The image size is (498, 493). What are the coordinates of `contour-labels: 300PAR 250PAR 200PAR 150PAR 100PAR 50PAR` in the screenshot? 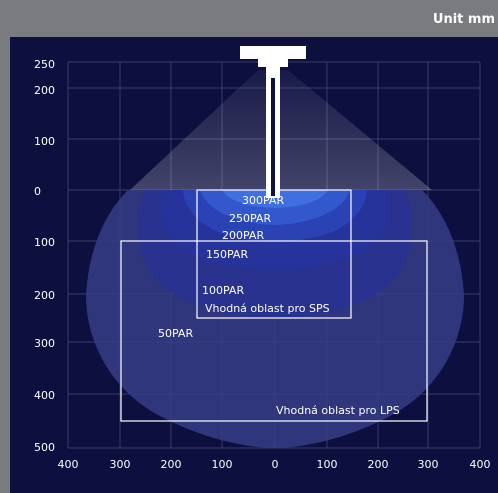 It's located at (221, 267).